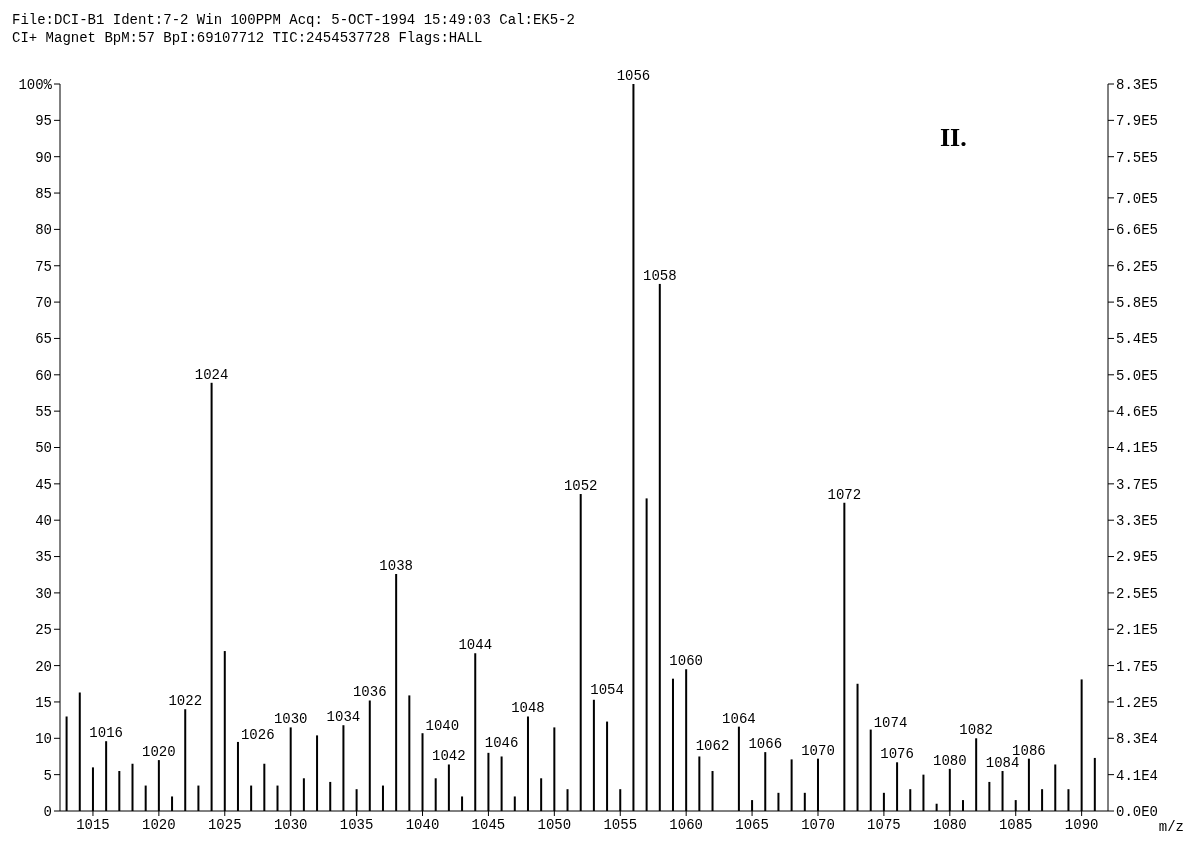 The height and width of the screenshot is (849, 1204). I want to click on y-tick-label: 80, so click(43, 230).